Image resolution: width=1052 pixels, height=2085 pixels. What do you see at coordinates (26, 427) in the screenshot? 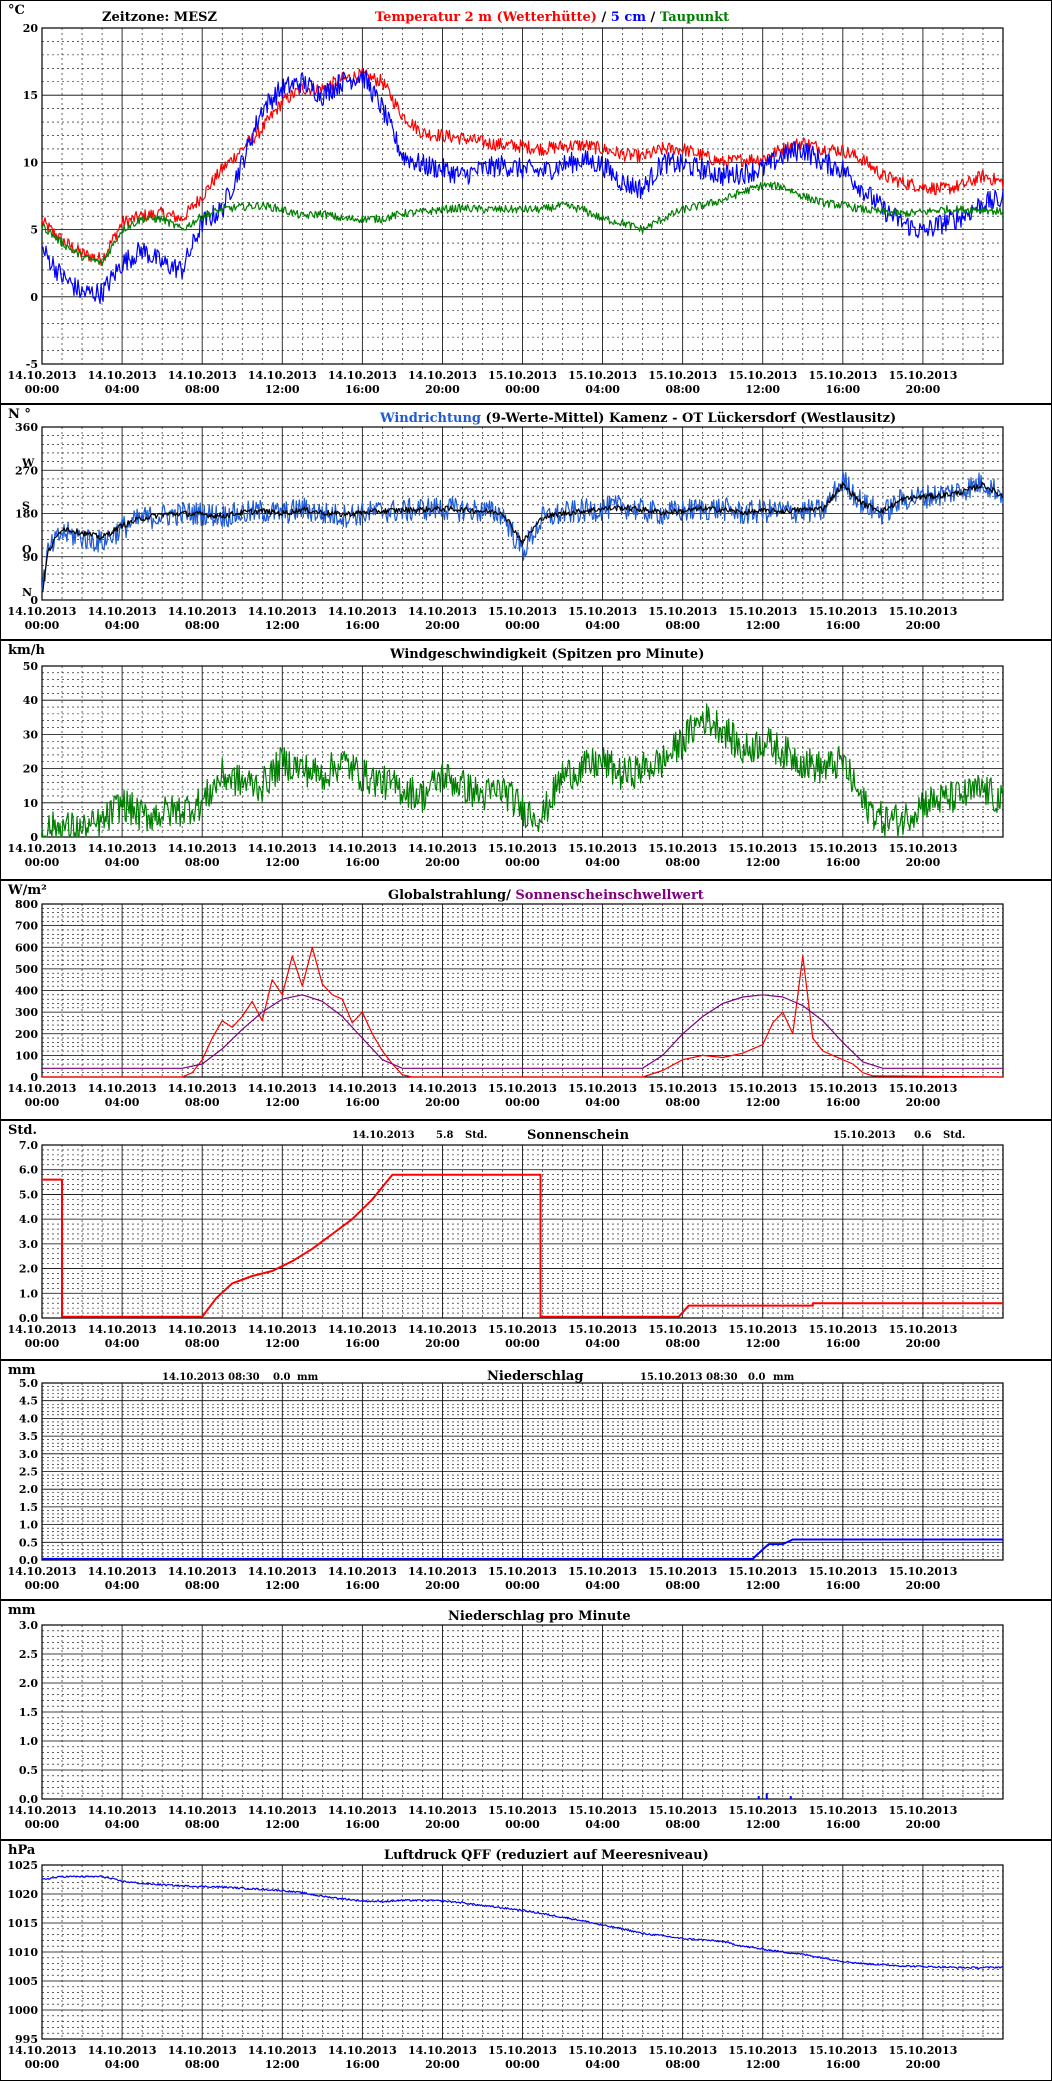
I see `y-tick-label: 360` at bounding box center [26, 427].